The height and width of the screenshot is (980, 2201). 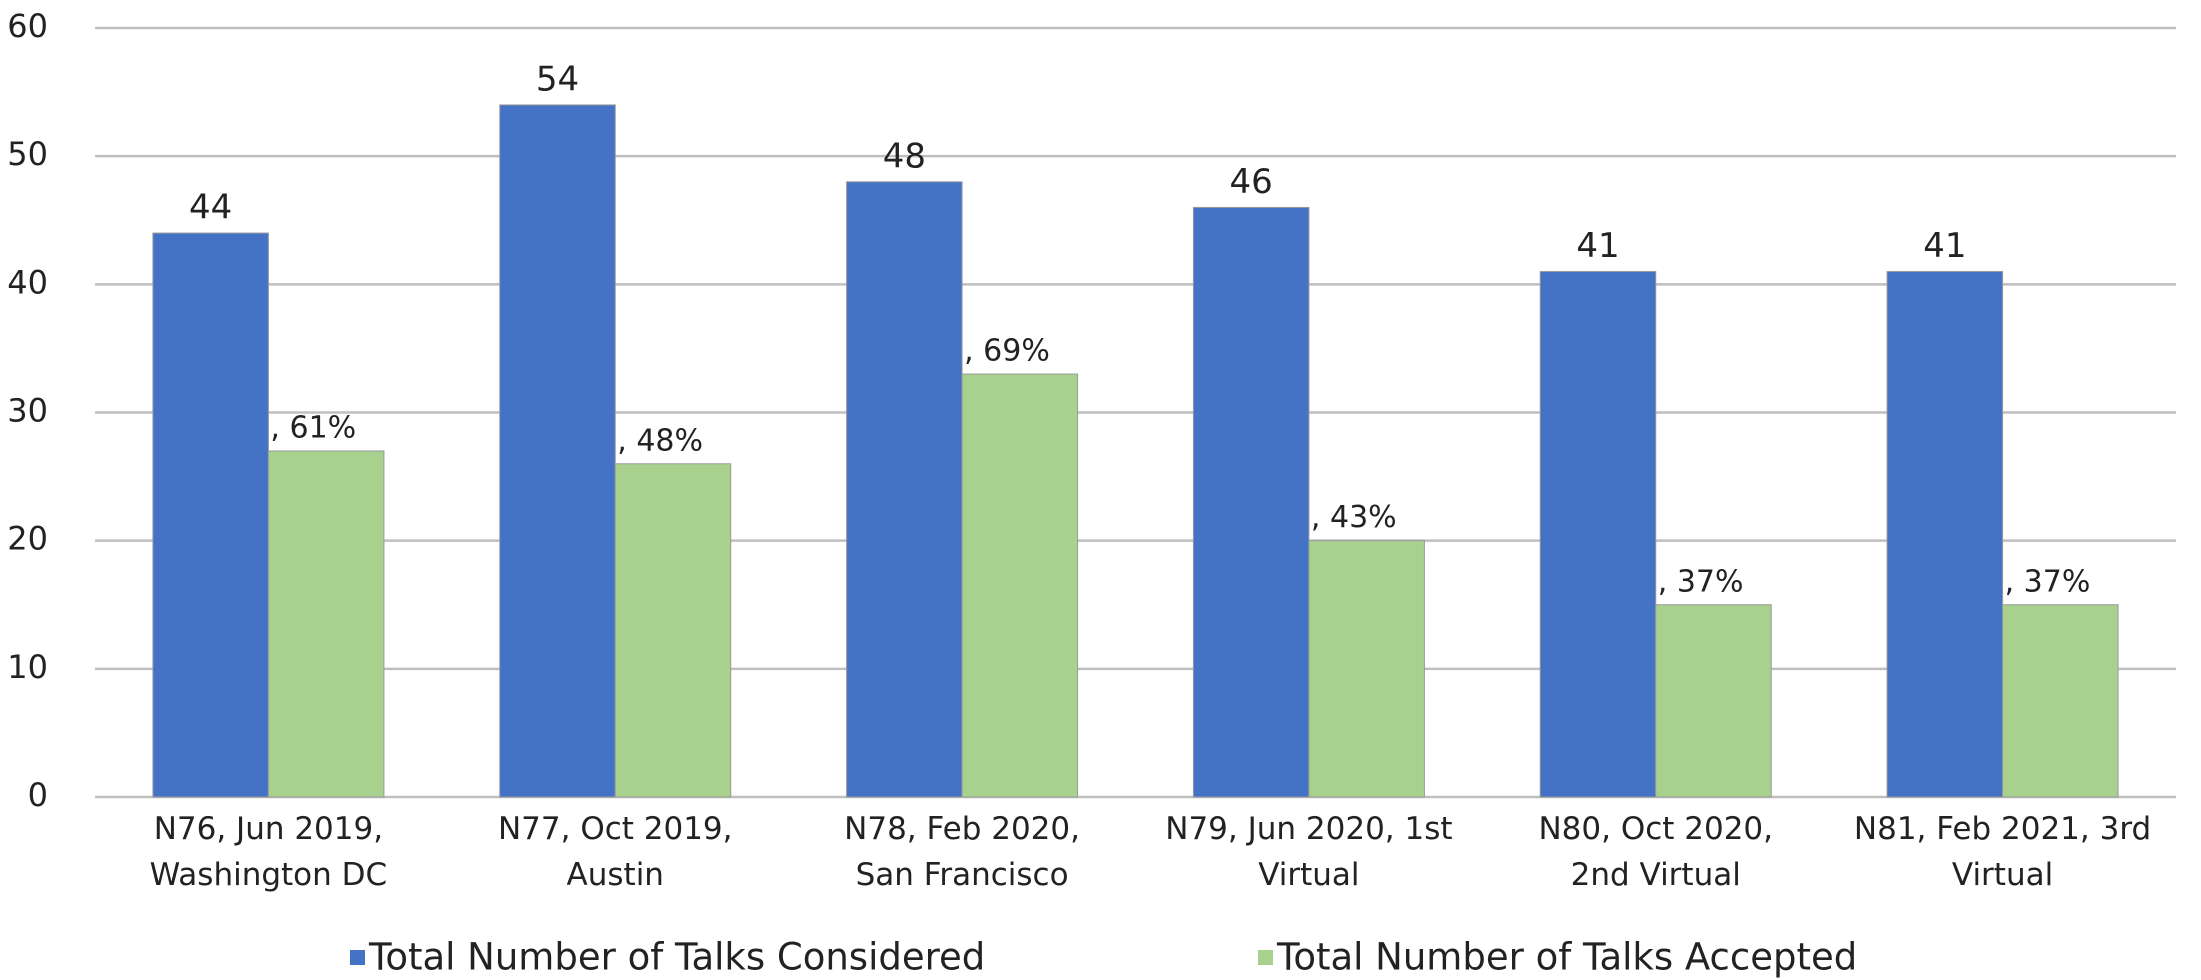 What do you see at coordinates (27, 282) in the screenshot?
I see `y-tick-label: 40` at bounding box center [27, 282].